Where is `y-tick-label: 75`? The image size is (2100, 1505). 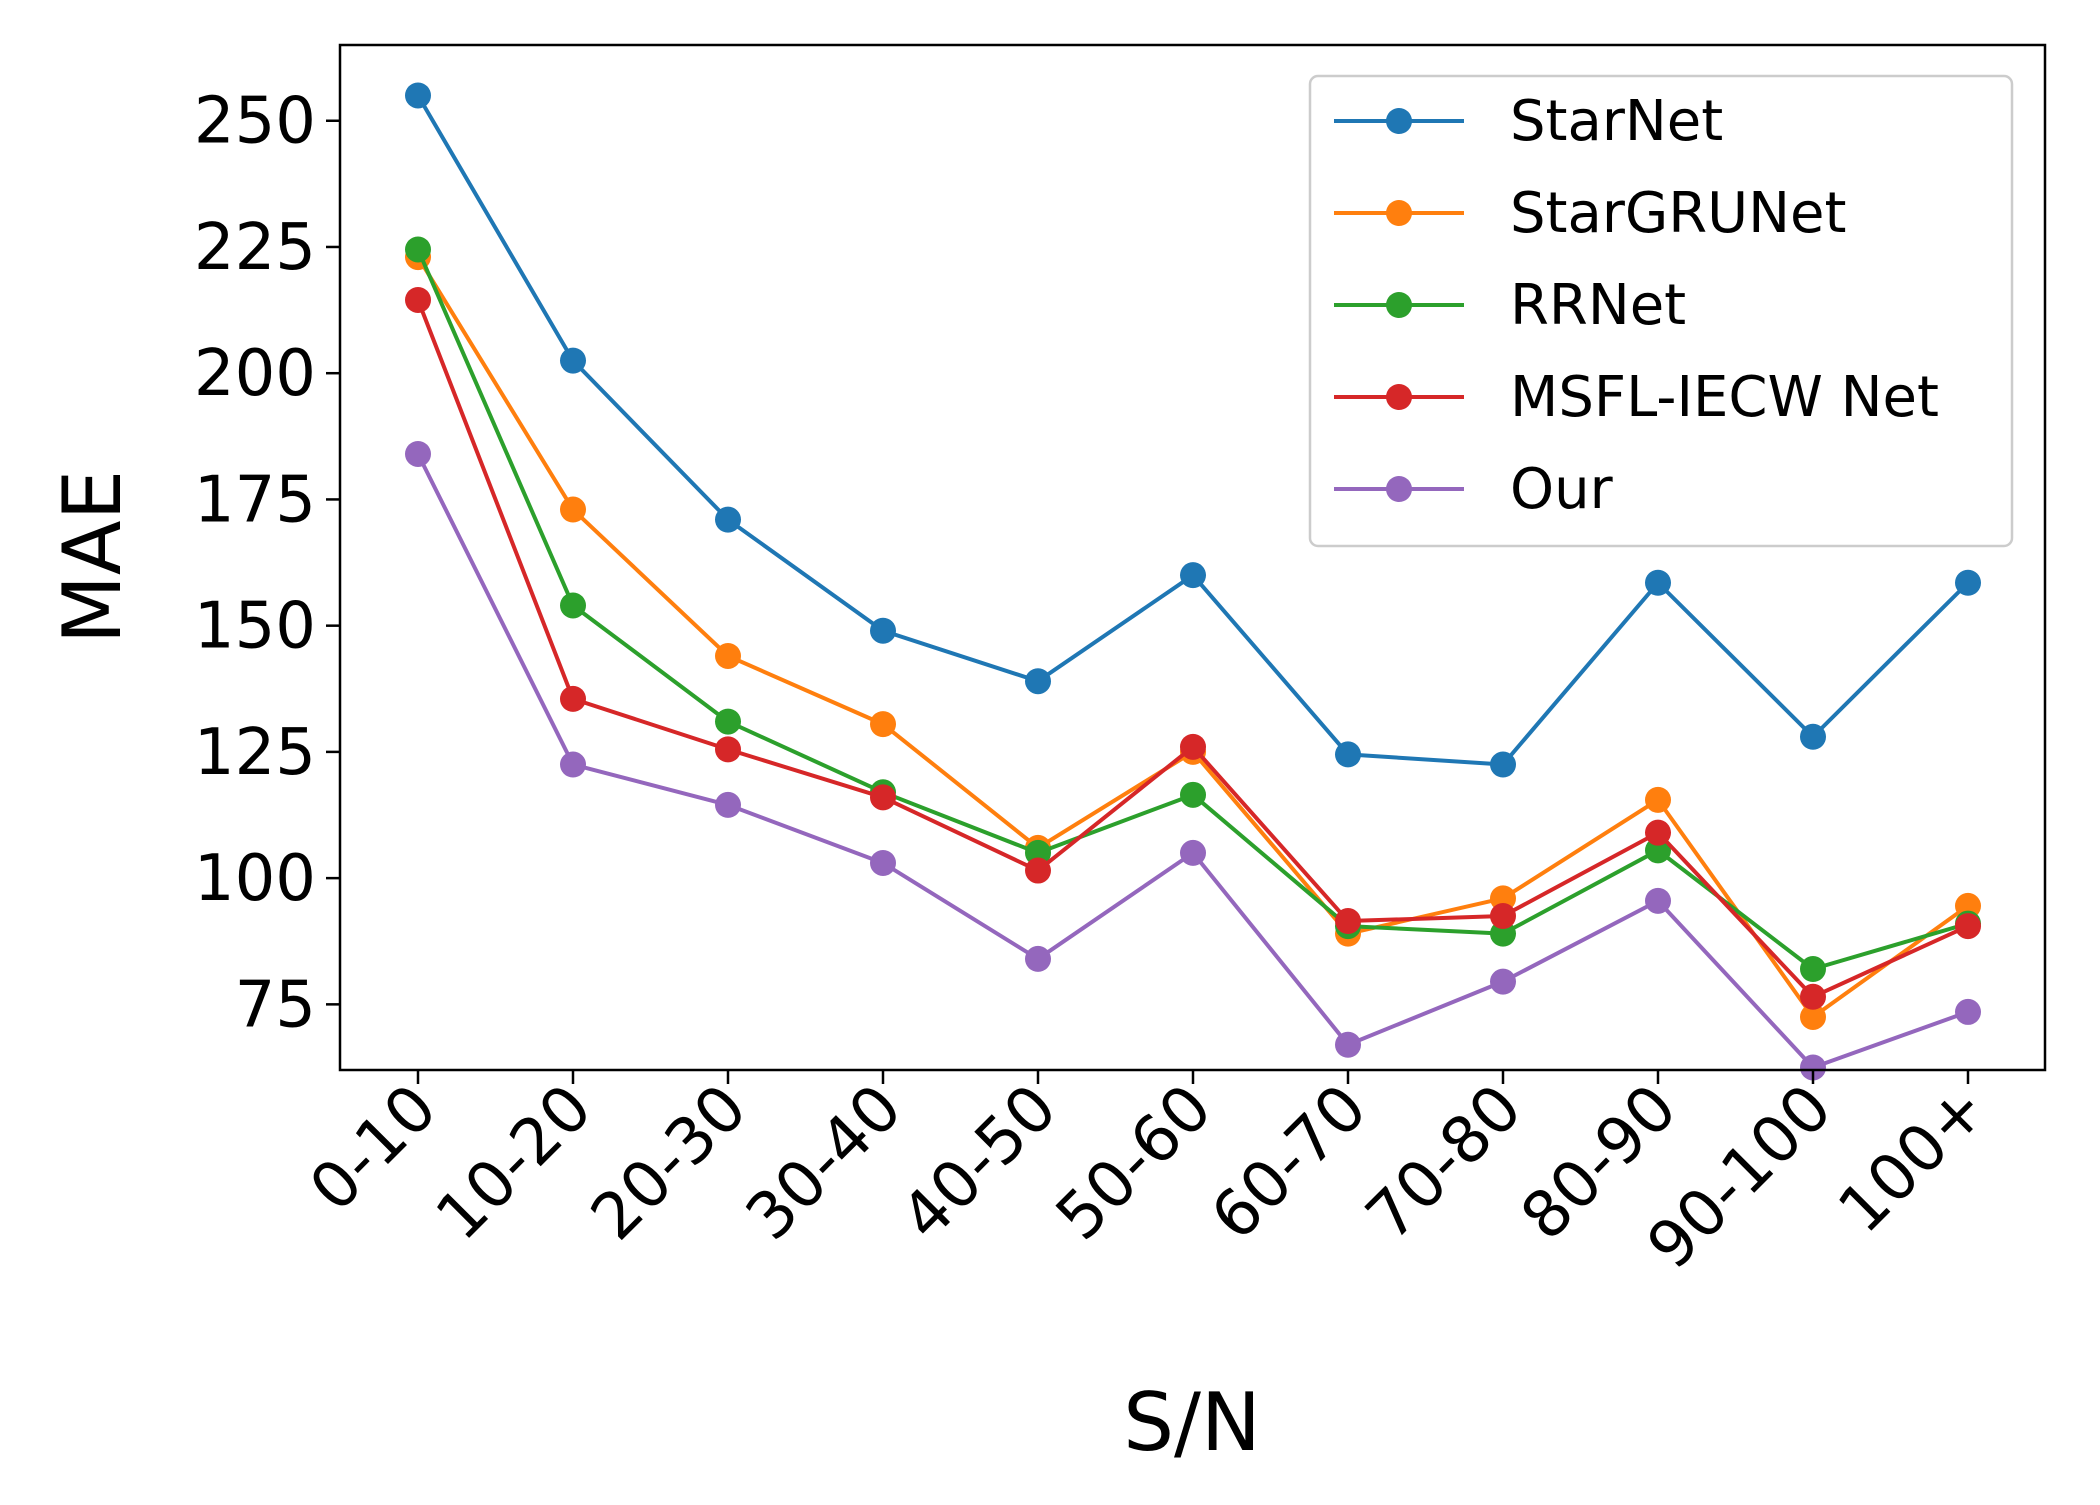 y-tick-label: 75 is located at coordinates (275, 1005).